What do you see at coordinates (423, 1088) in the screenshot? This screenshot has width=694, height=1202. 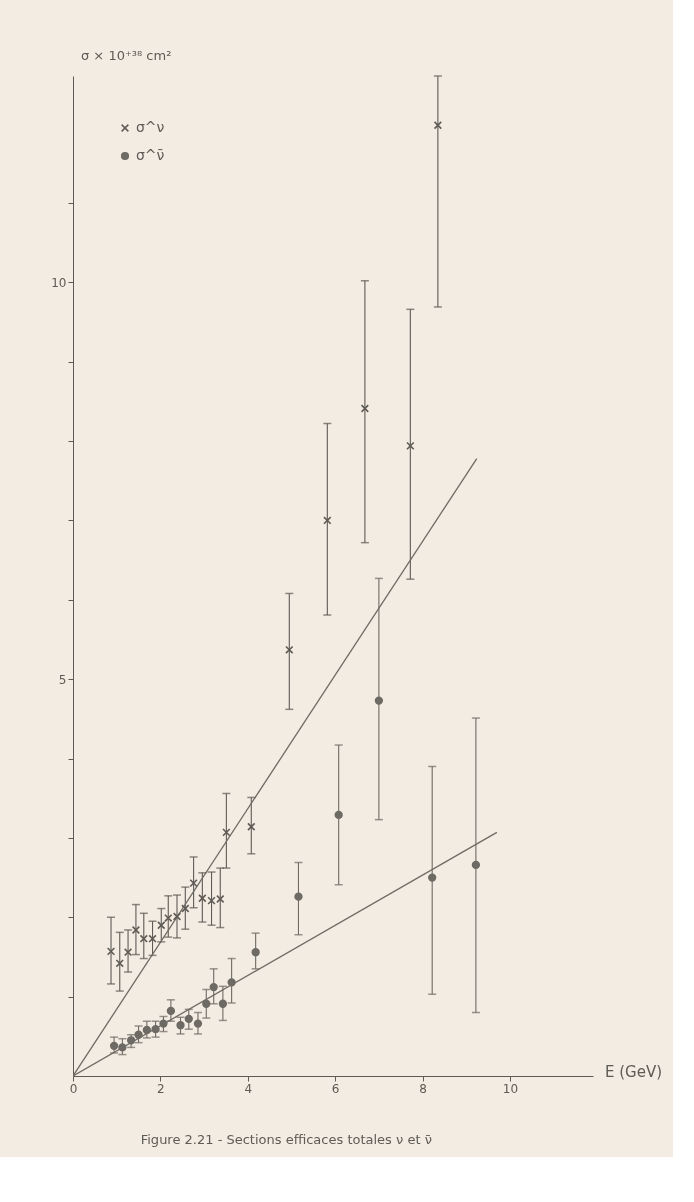 I see `x-tick-label: 8` at bounding box center [423, 1088].